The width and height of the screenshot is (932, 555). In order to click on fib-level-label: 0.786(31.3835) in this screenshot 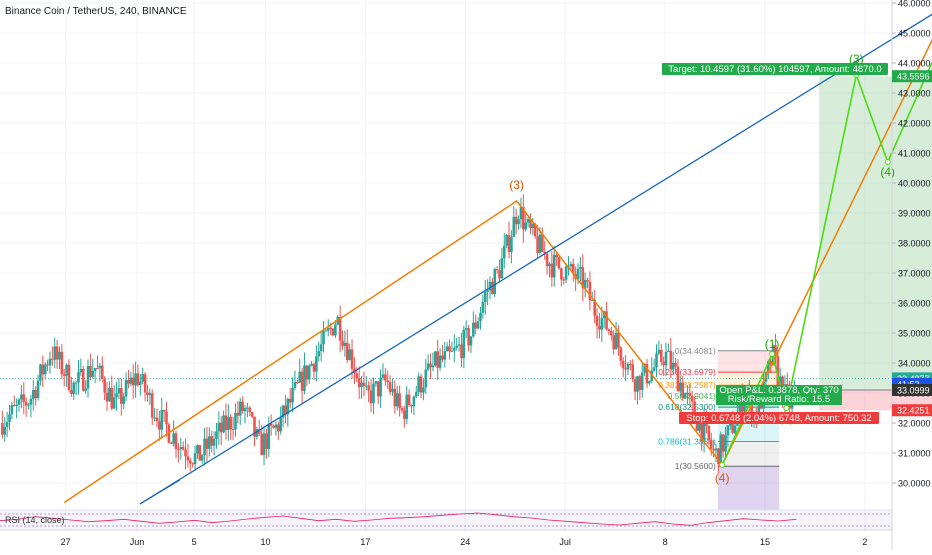, I will do `click(687, 441)`.